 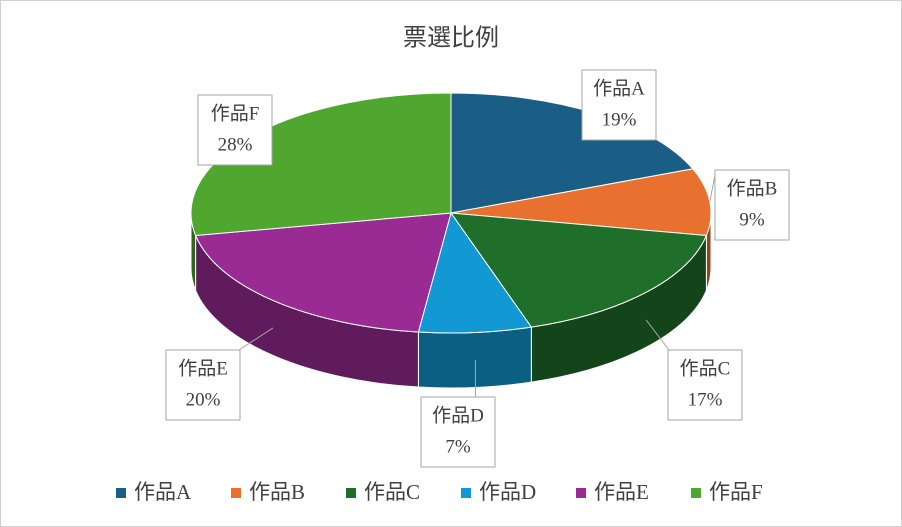 I want to click on pie-side, so click(x=474, y=357).